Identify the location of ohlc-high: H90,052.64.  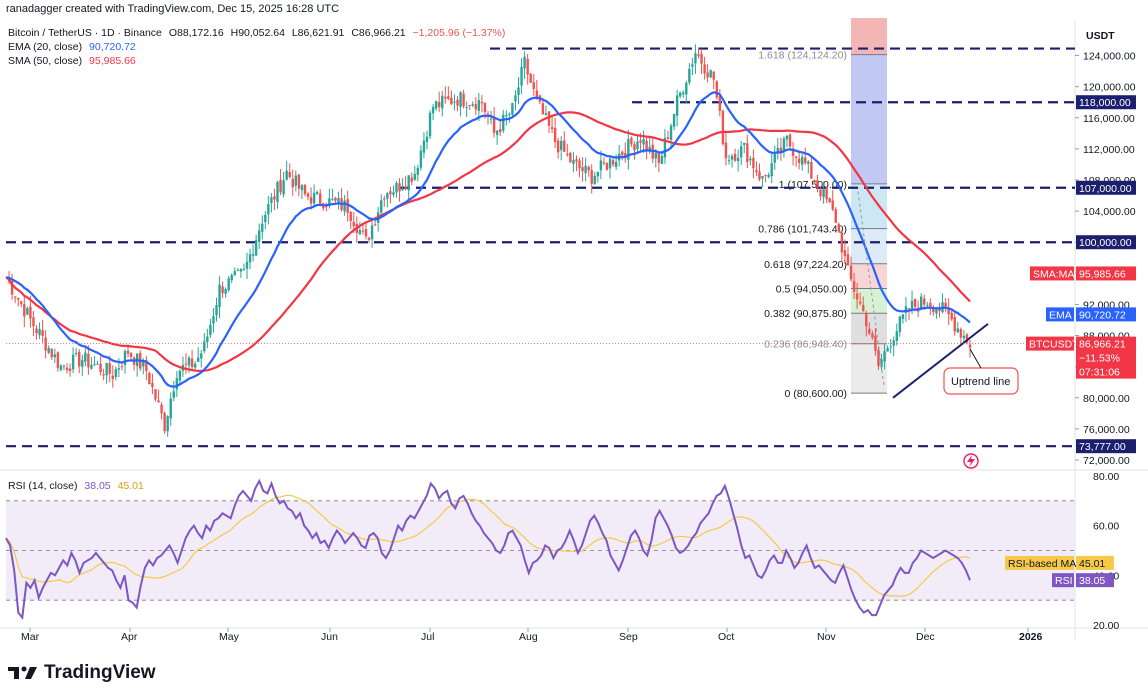
(257, 33).